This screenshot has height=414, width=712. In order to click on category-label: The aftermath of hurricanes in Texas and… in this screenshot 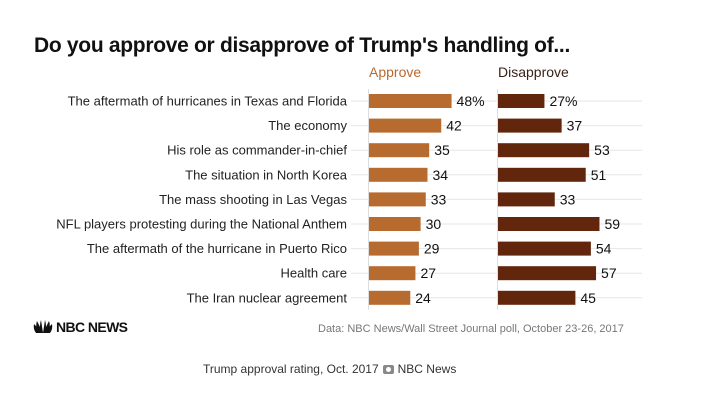, I will do `click(208, 101)`.